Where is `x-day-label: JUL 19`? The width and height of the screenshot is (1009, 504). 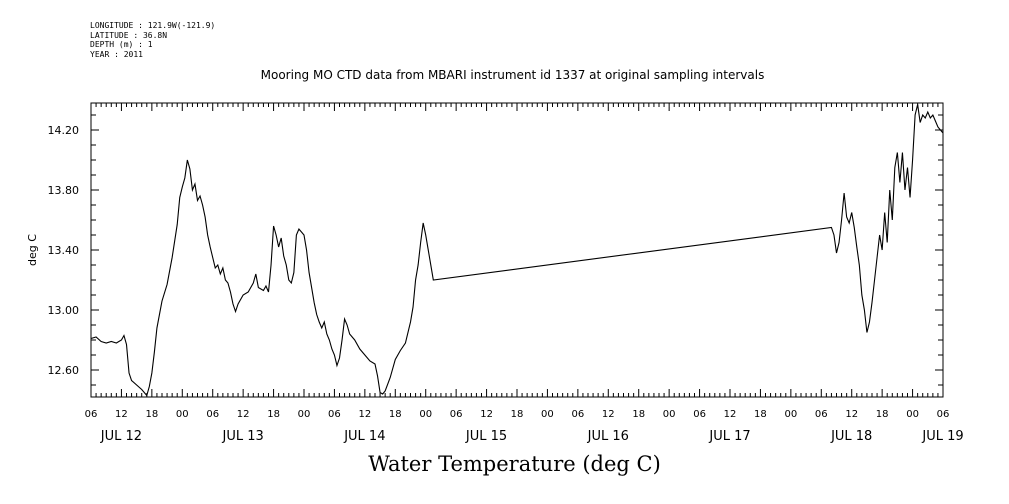
x-day-label: JUL 19 is located at coordinates (942, 436).